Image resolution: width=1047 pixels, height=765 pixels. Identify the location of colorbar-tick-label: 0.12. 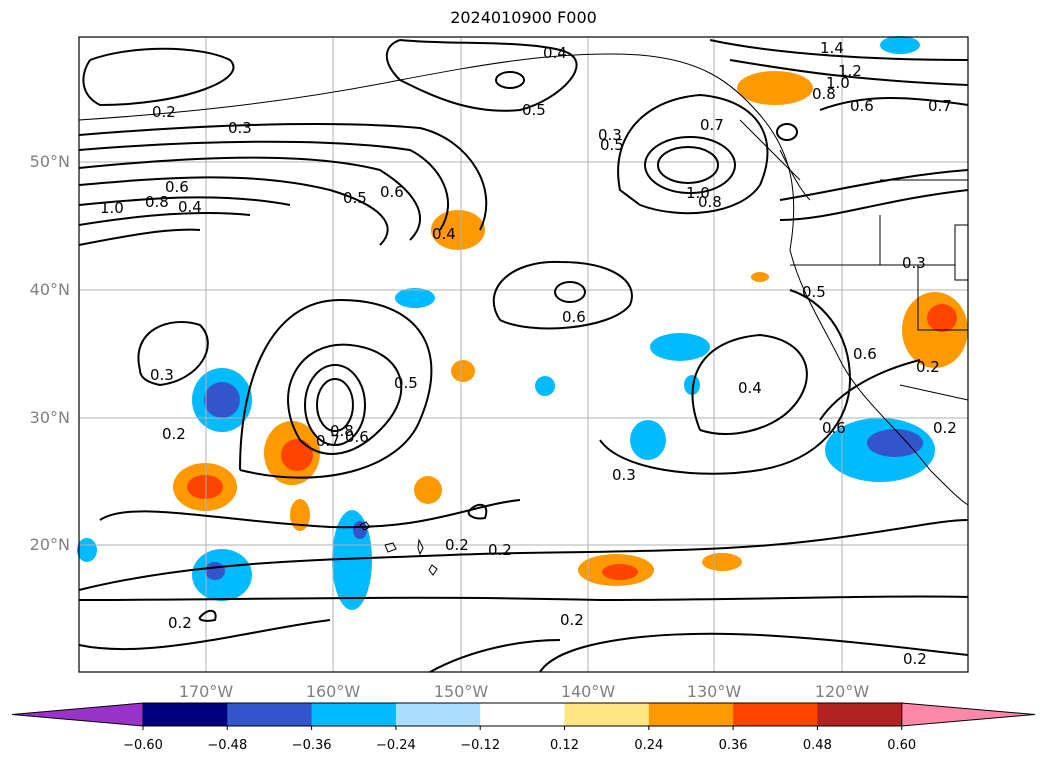
(564, 745).